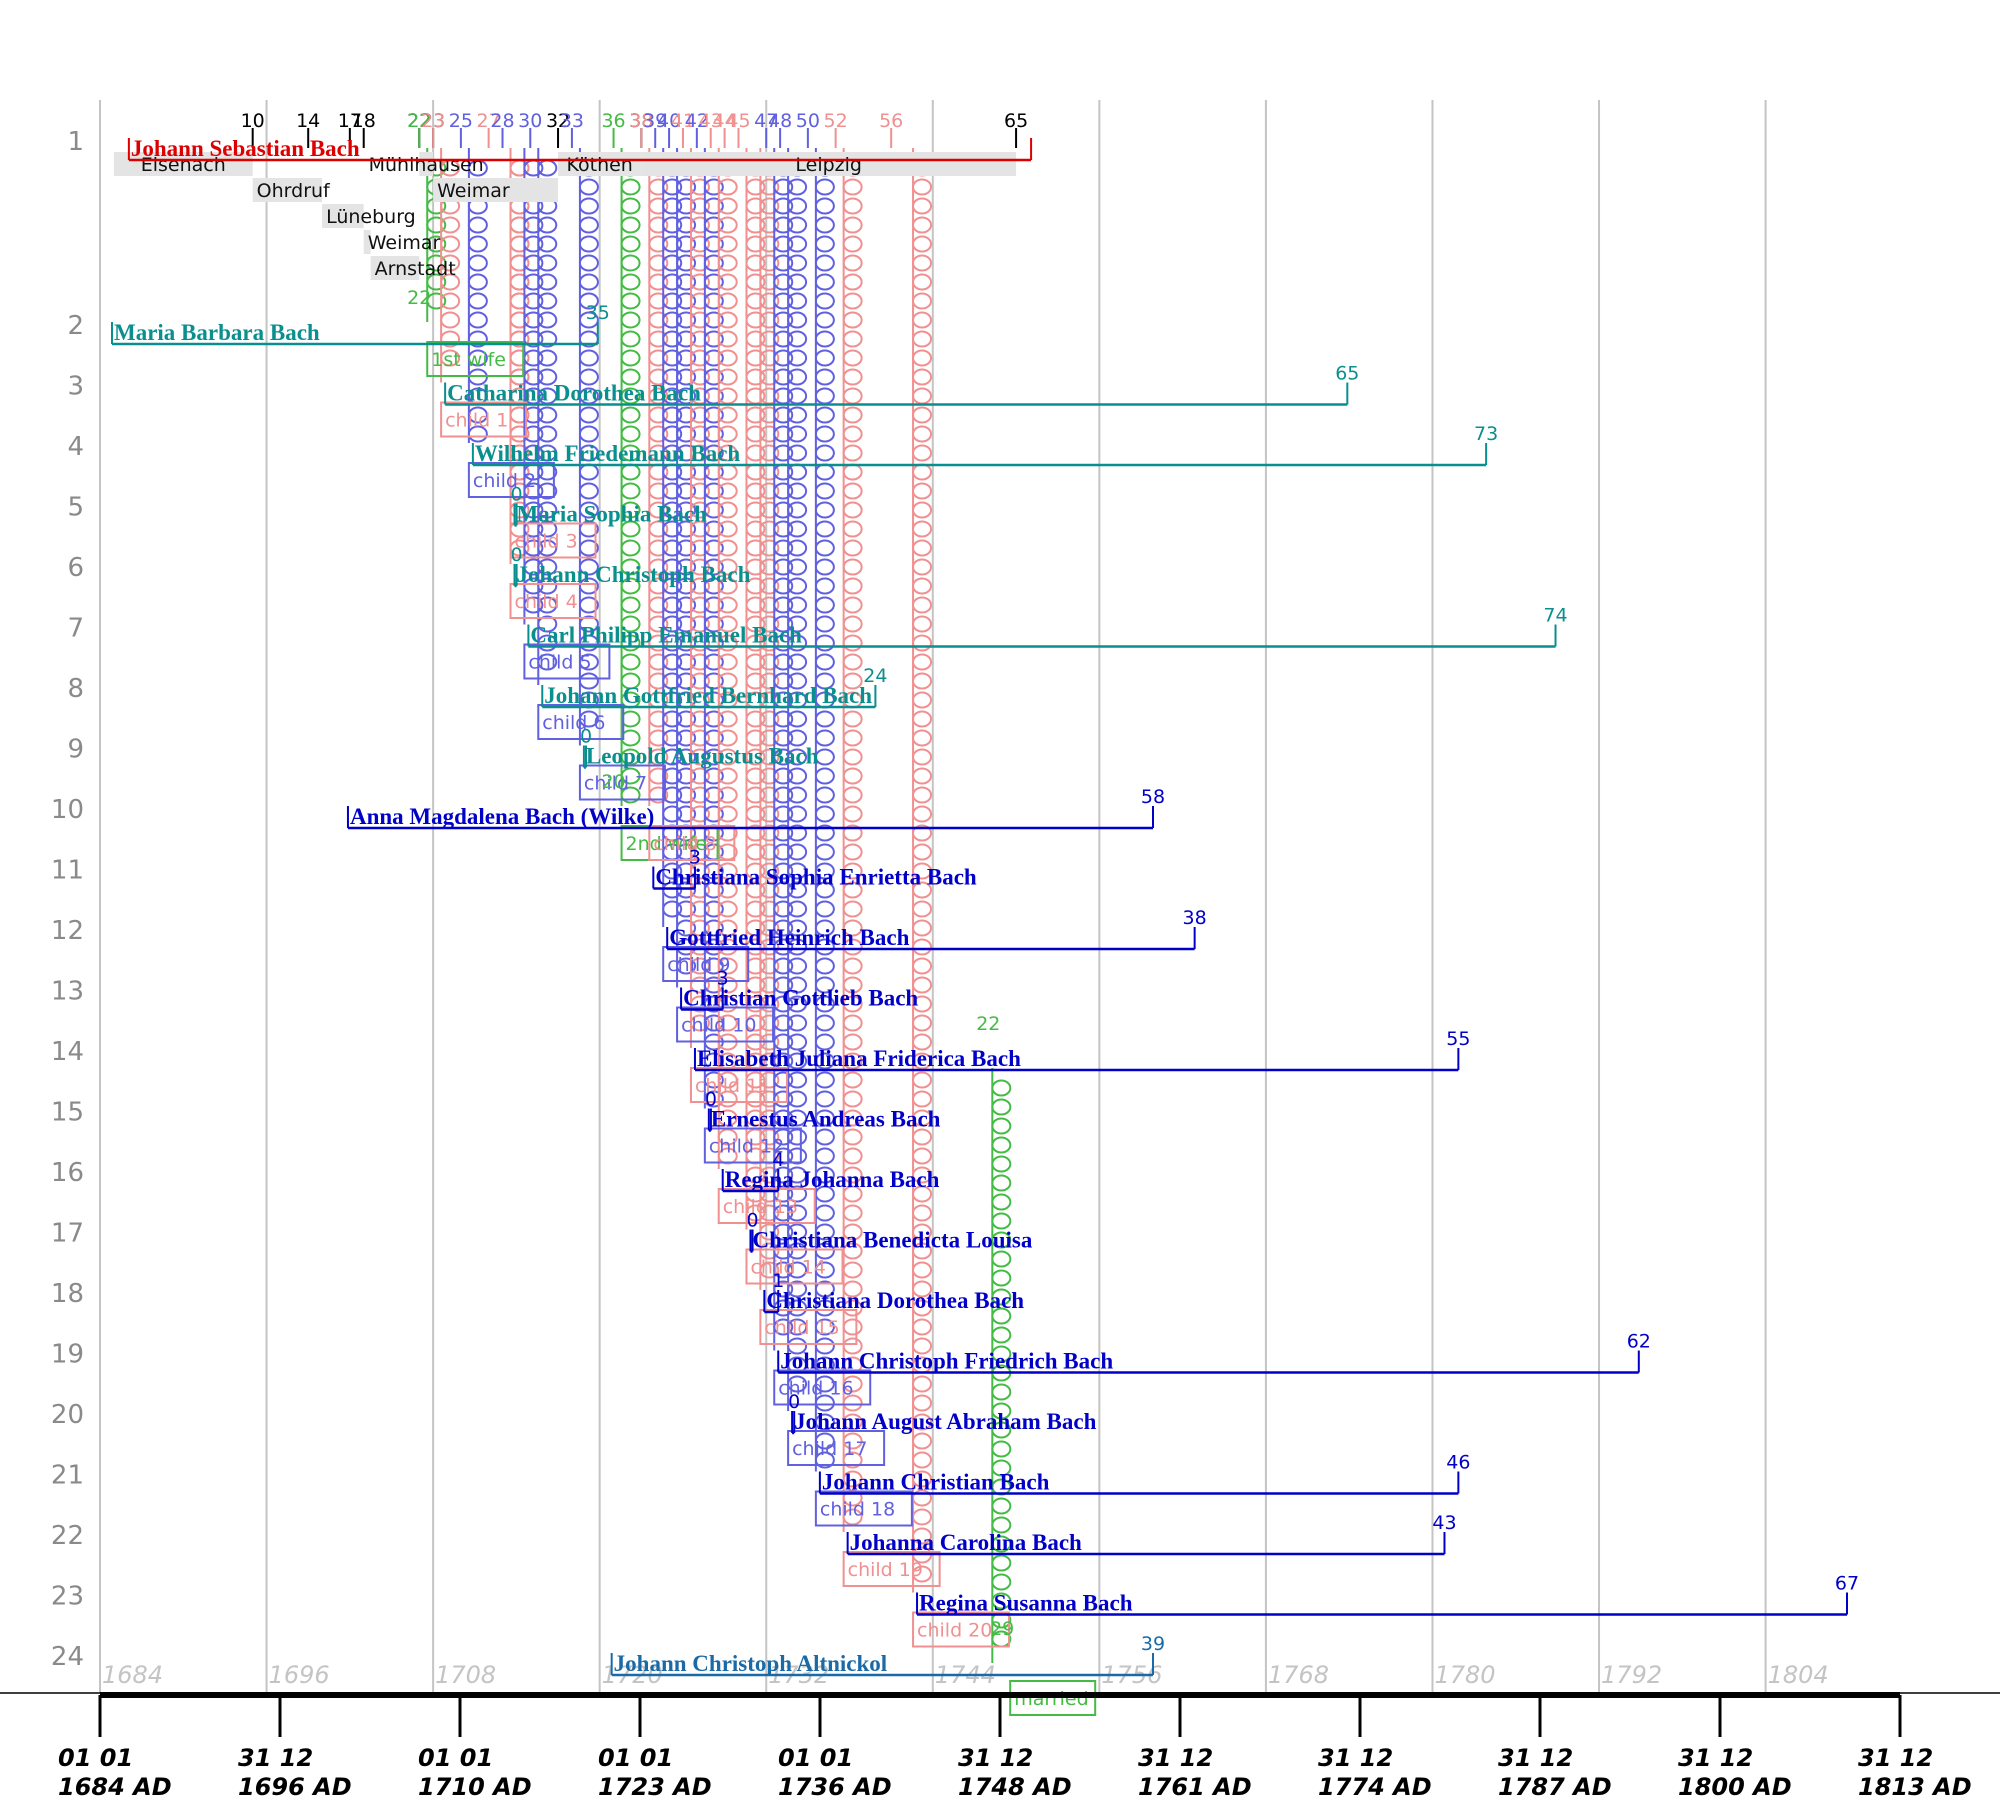  Describe the element at coordinates (725, 121) in the screenshot. I see `age-mark-label: 44` at that location.